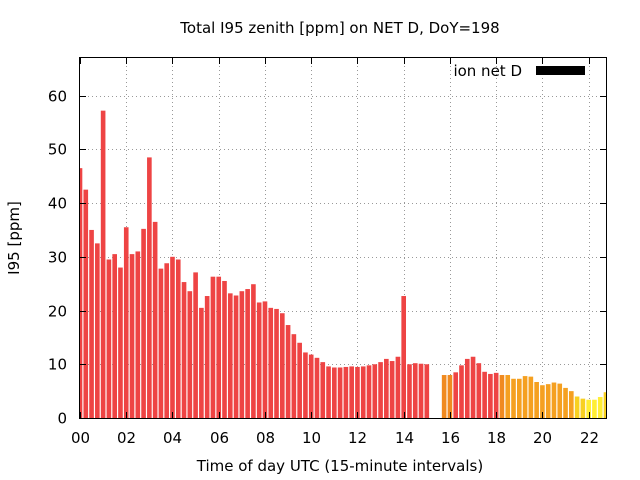 This screenshot has height=480, width=640. Describe the element at coordinates (57, 150) in the screenshot. I see `y-tick-label: 50` at that location.